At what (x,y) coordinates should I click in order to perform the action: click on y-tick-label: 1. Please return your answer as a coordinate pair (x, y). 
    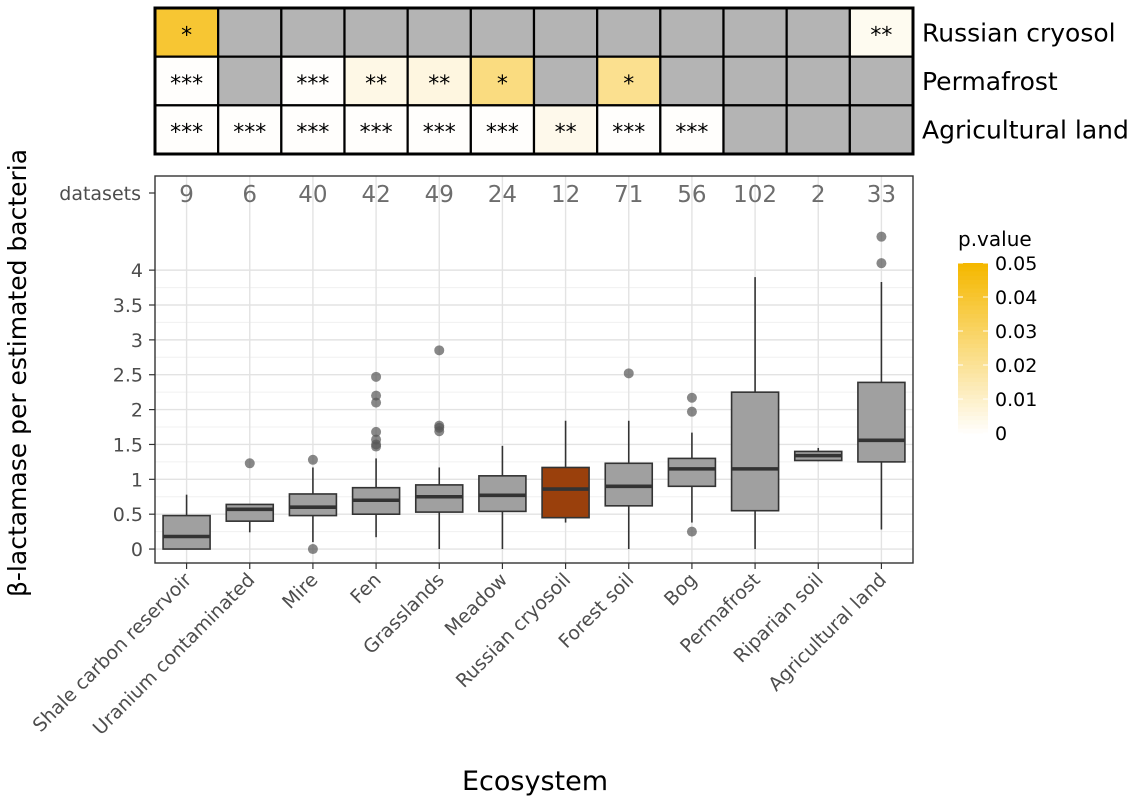
    Looking at the image, I should click on (137, 480).